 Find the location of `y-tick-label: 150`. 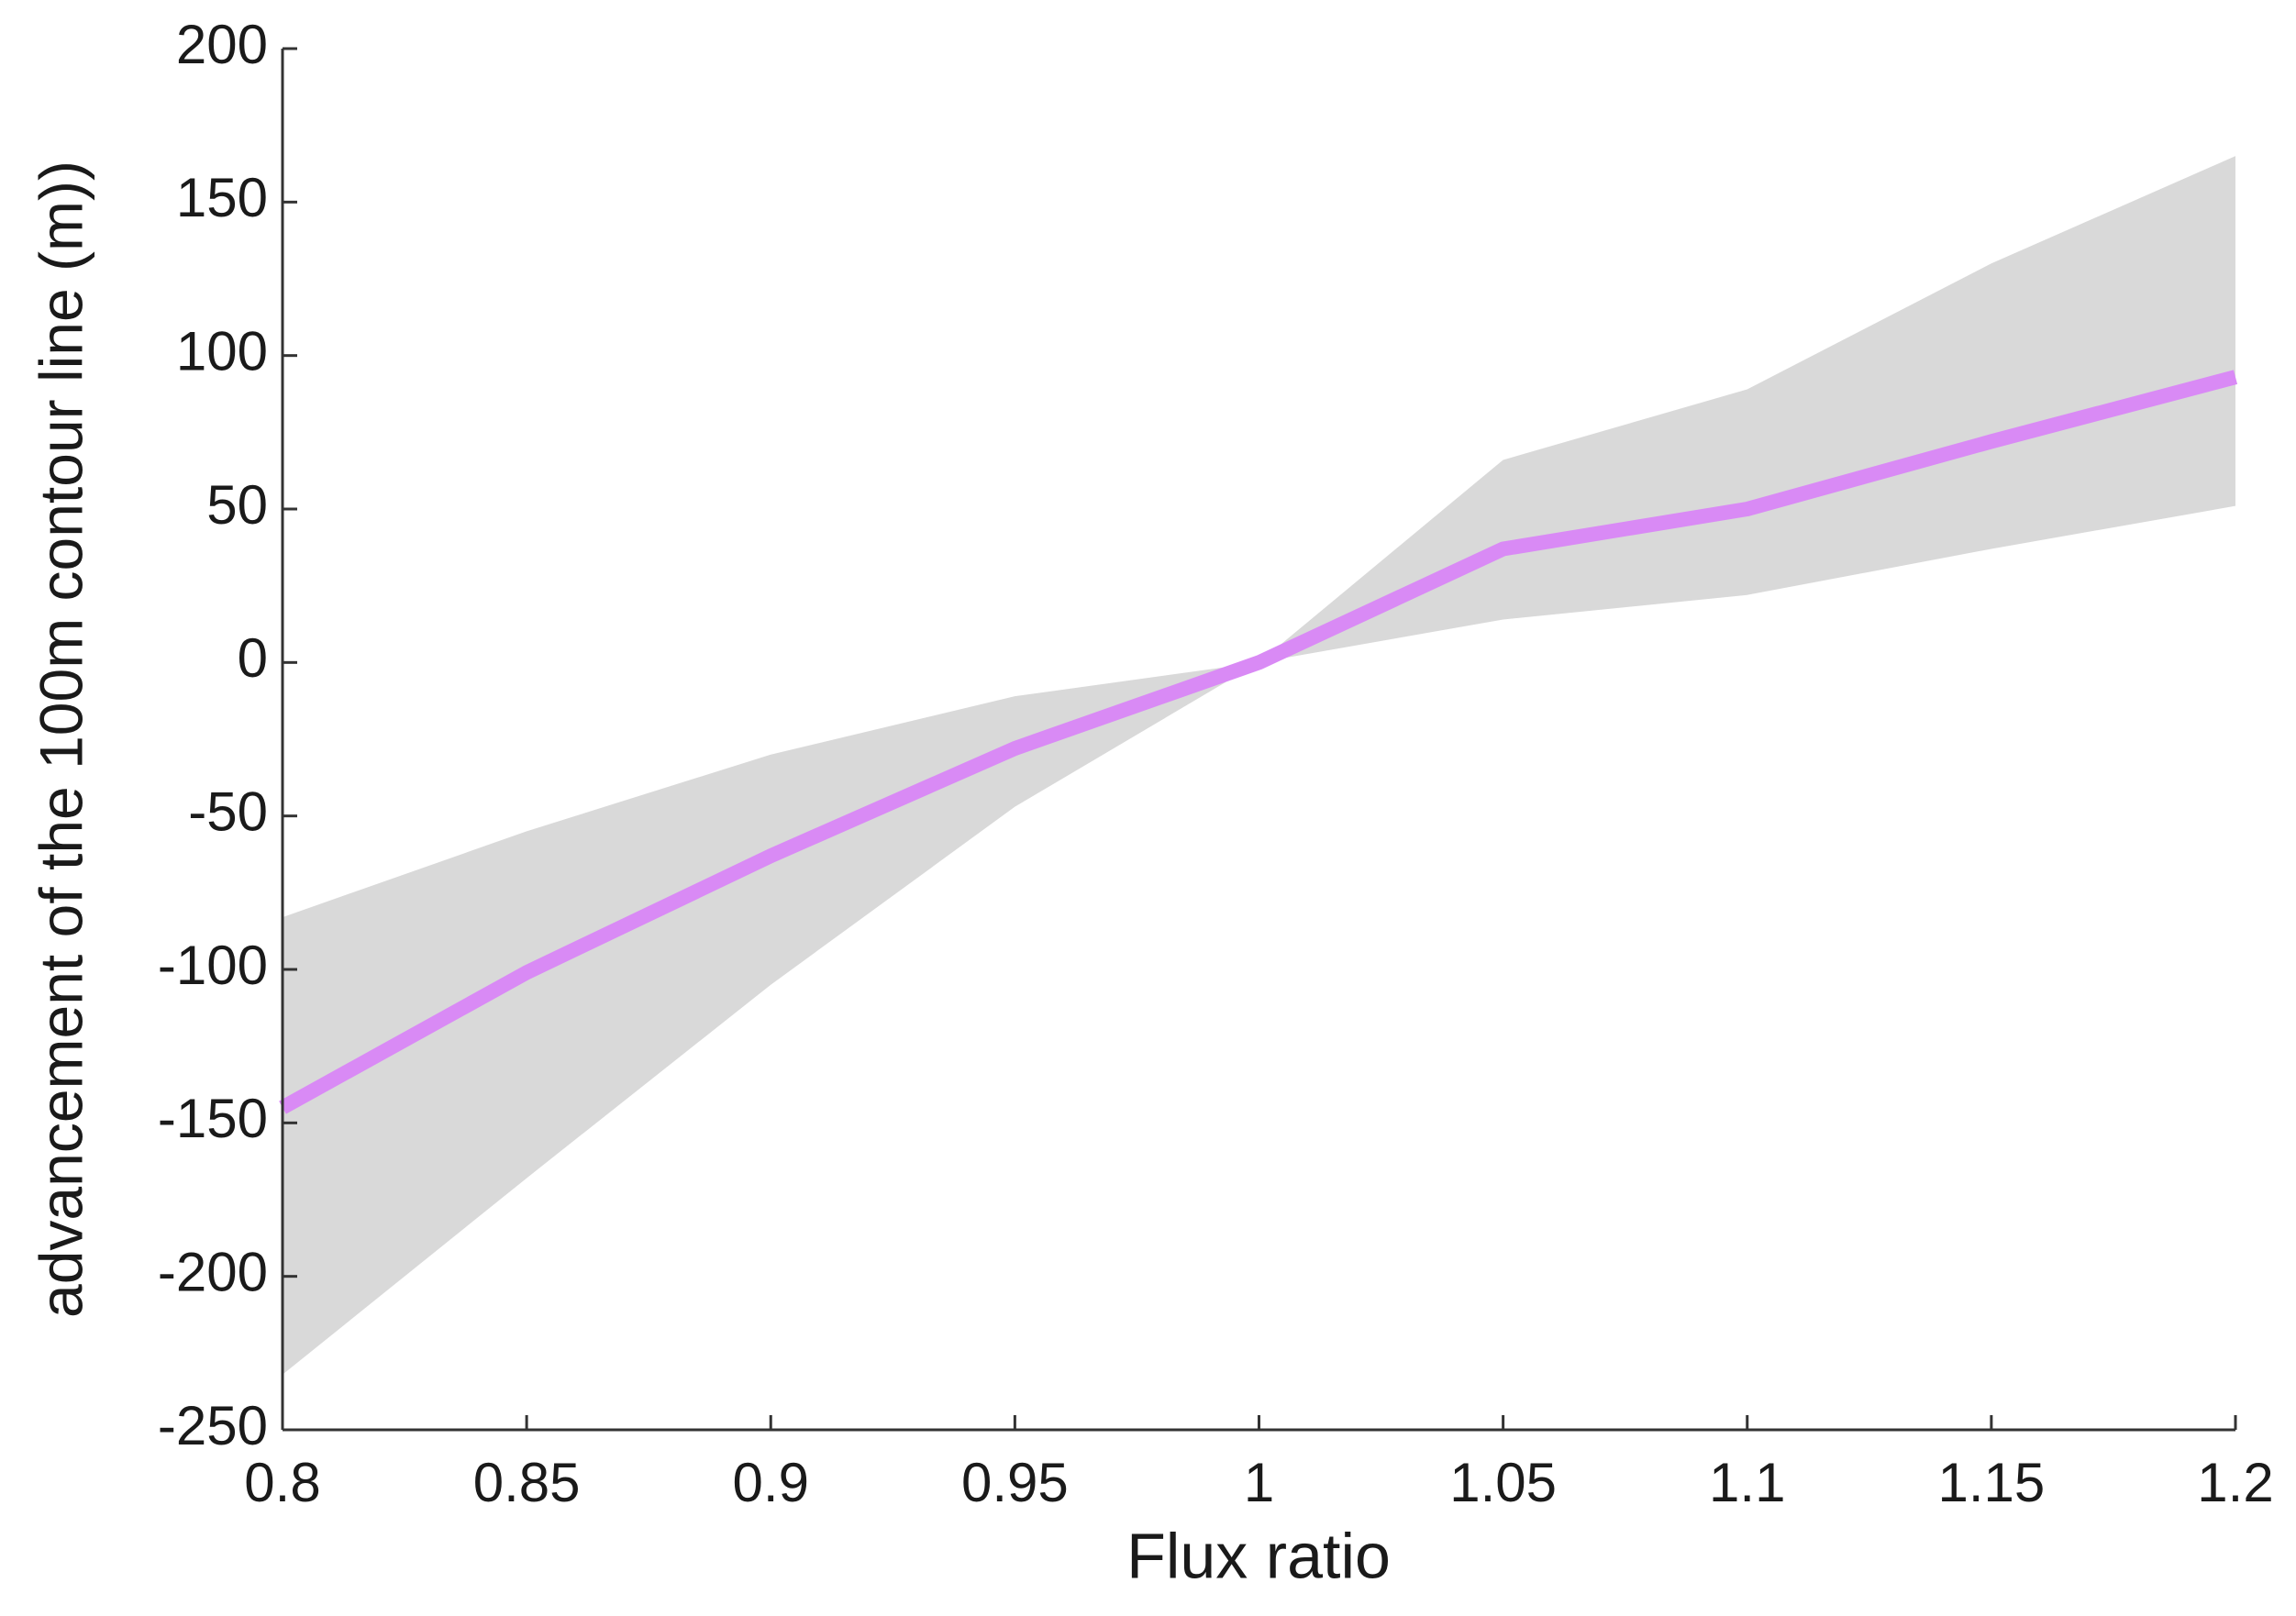

y-tick-label: 150 is located at coordinates (222, 197).